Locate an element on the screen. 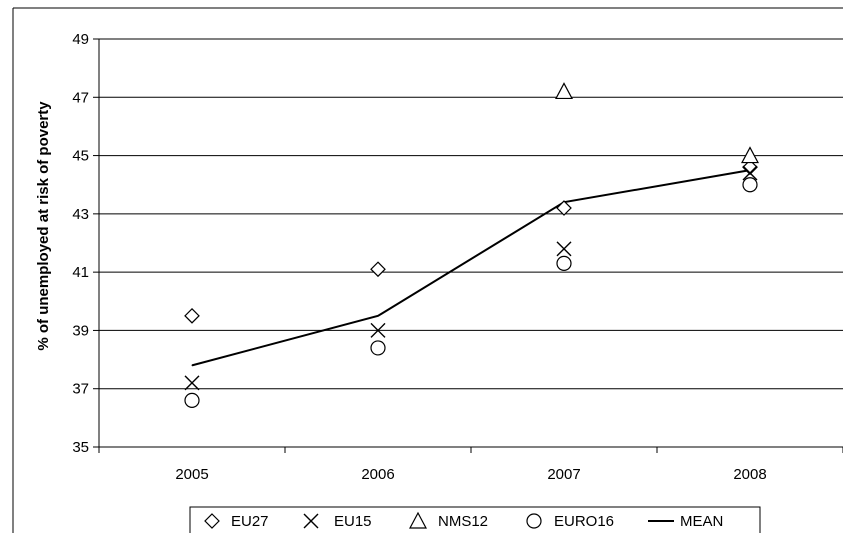  point-eu15-2008 is located at coordinates (750, 173).